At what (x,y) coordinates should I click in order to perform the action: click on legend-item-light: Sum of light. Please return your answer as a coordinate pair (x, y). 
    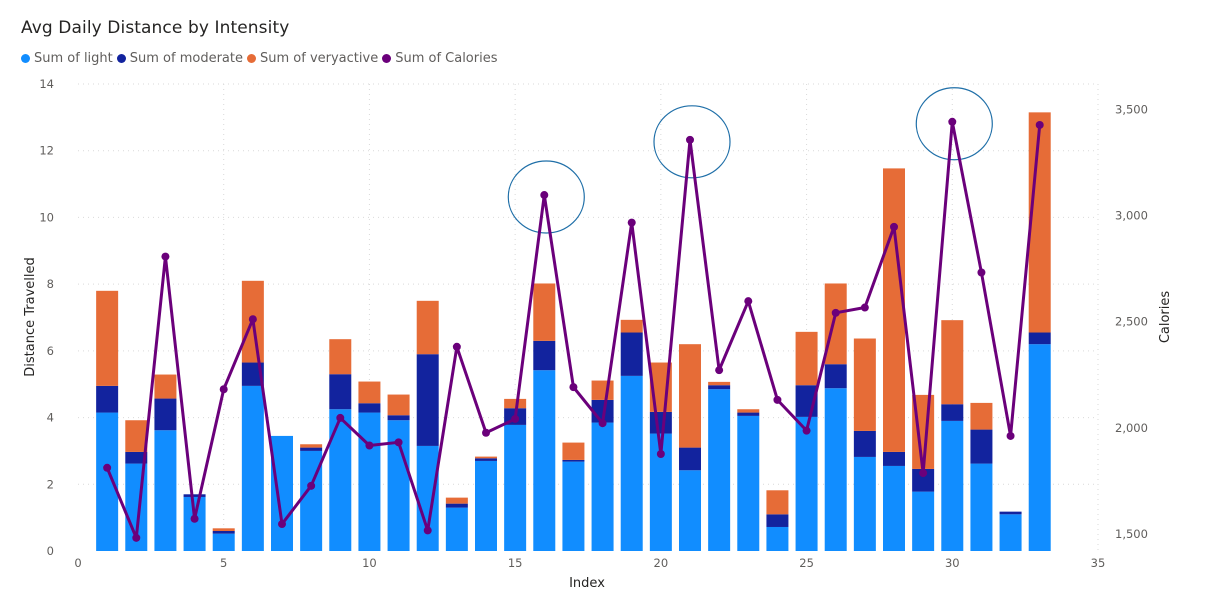
    Looking at the image, I should click on (67, 58).